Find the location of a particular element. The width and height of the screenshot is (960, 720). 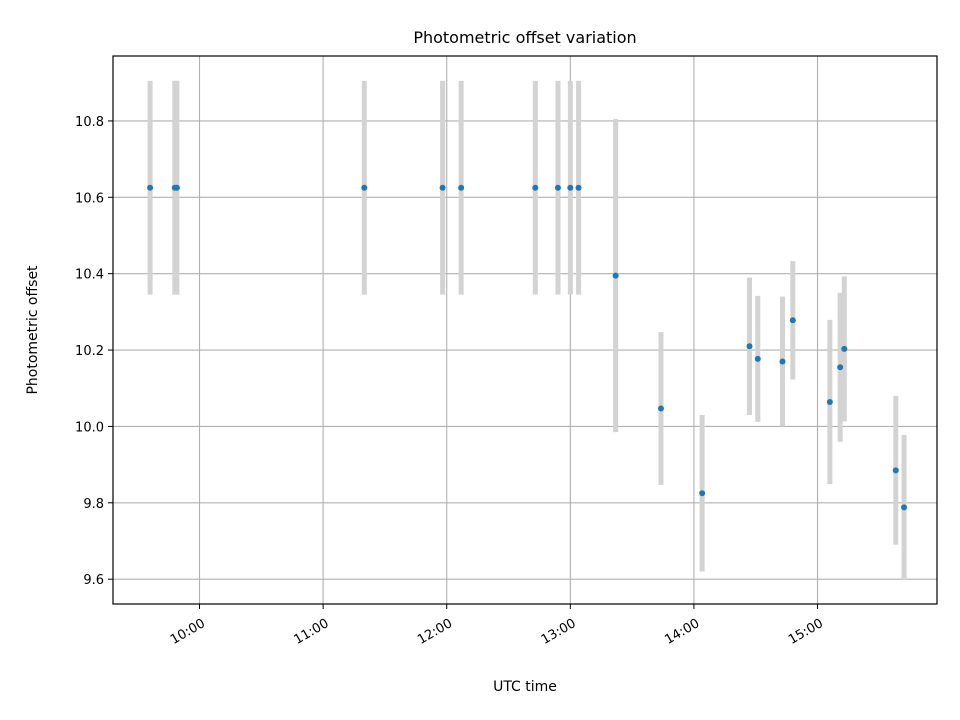

y-axis-label: Photometric offset is located at coordinates (33, 330).